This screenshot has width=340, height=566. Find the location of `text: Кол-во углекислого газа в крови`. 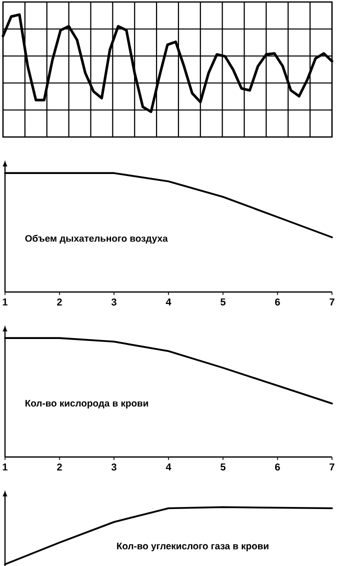

text: Кол-во углекислого газа в крови is located at coordinates (192, 547).